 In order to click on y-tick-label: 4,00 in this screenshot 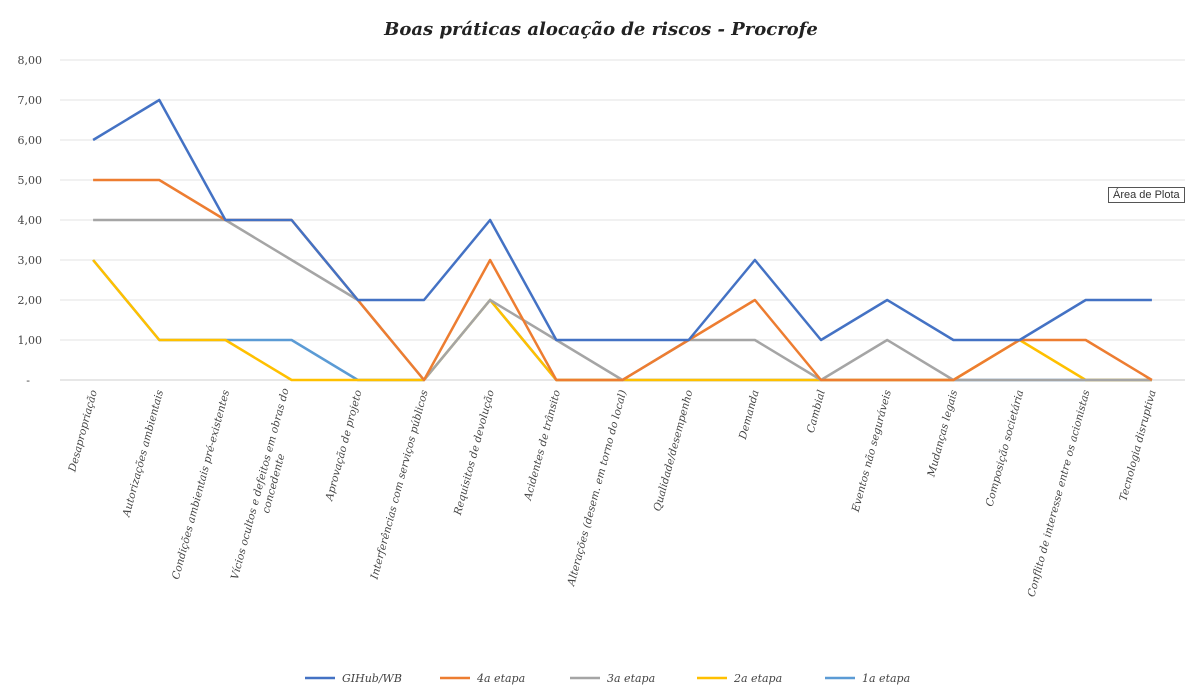, I will do `click(30, 220)`.